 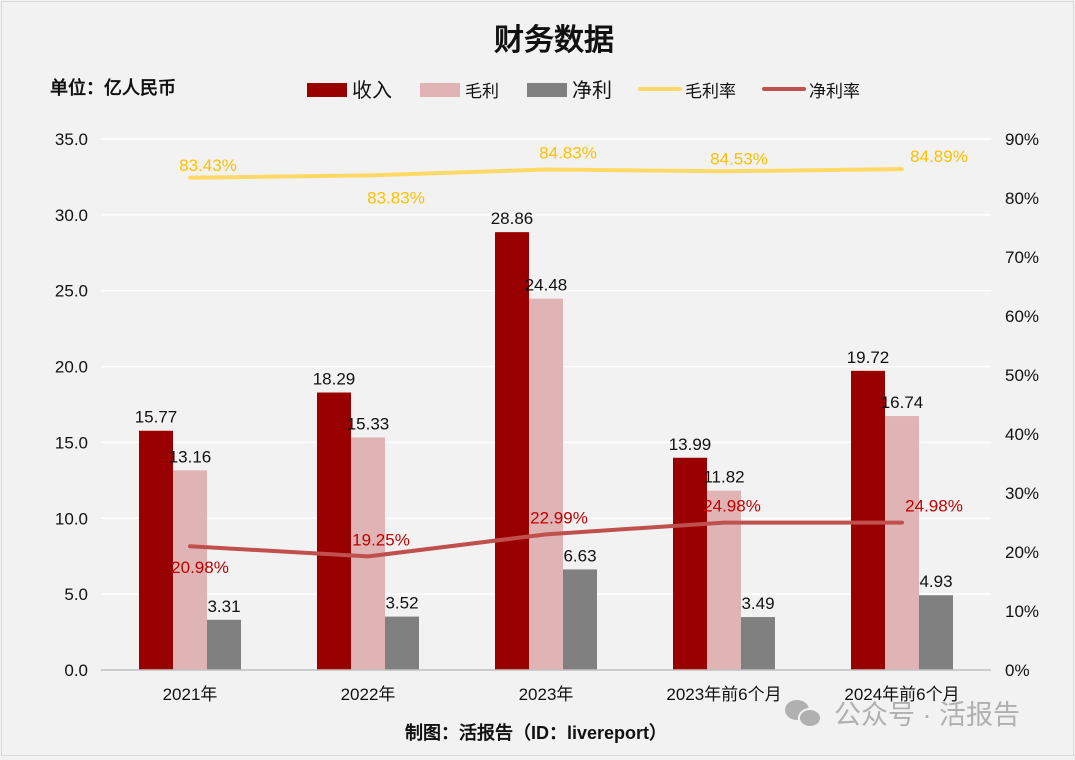 What do you see at coordinates (76, 670) in the screenshot?
I see `y-left-tick-label: 0.0` at bounding box center [76, 670].